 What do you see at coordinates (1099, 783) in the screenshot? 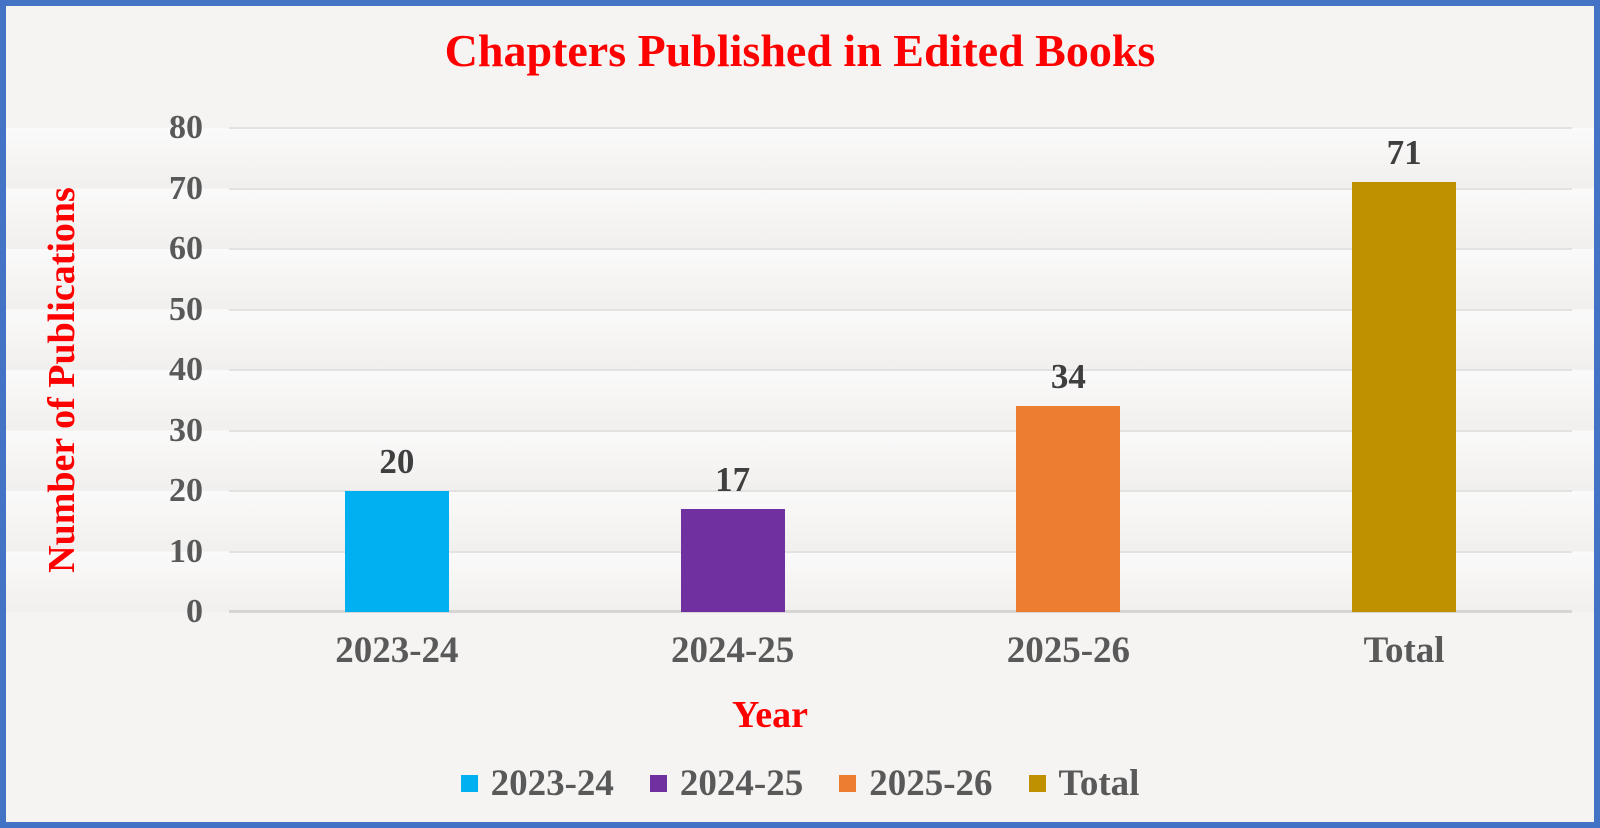
I see `legend-label: Total` at bounding box center [1099, 783].